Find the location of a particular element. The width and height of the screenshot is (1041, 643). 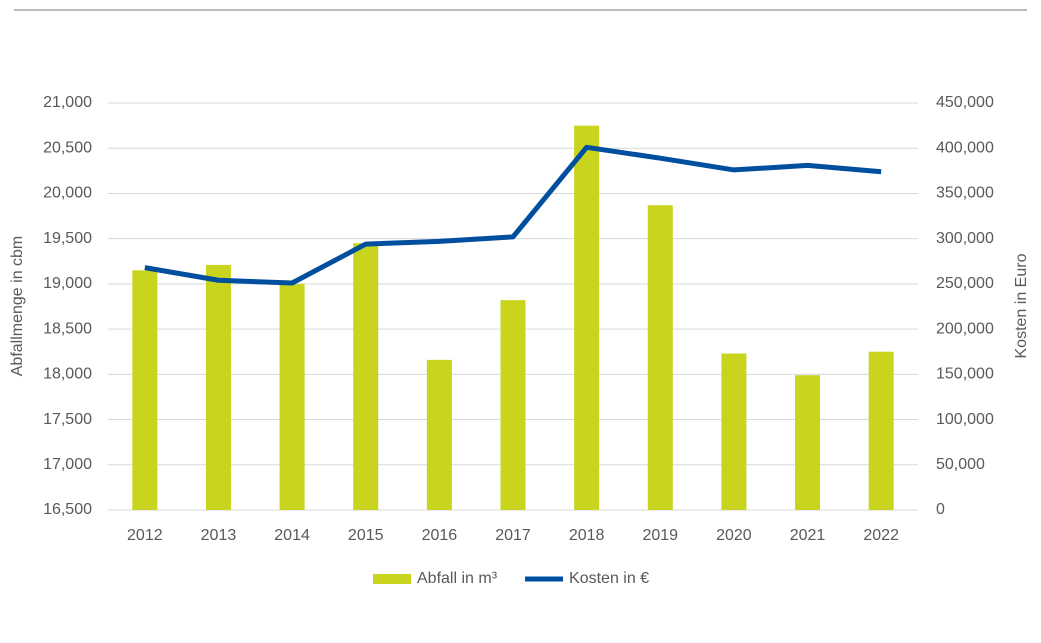

x-tick-label: 2013 is located at coordinates (219, 535).